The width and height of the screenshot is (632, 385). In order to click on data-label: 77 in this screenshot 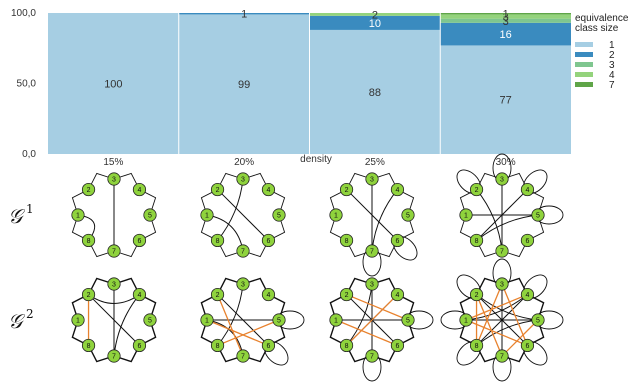, I will do `click(506, 101)`.